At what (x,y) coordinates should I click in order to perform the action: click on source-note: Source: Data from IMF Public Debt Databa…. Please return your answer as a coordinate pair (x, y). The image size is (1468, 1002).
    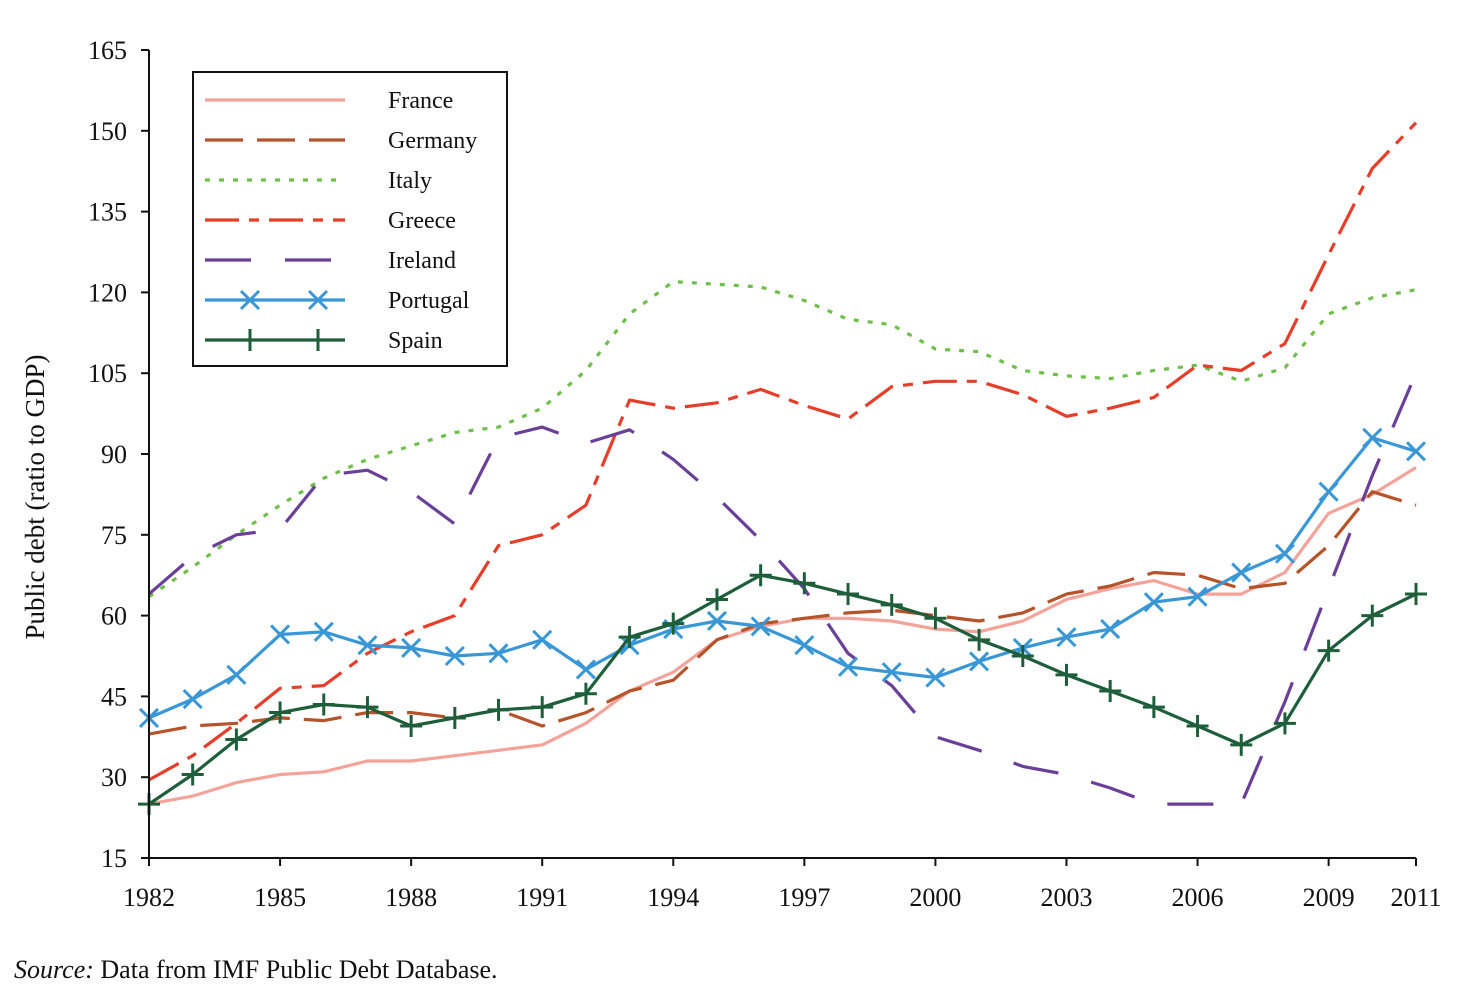
    Looking at the image, I should click on (256, 970).